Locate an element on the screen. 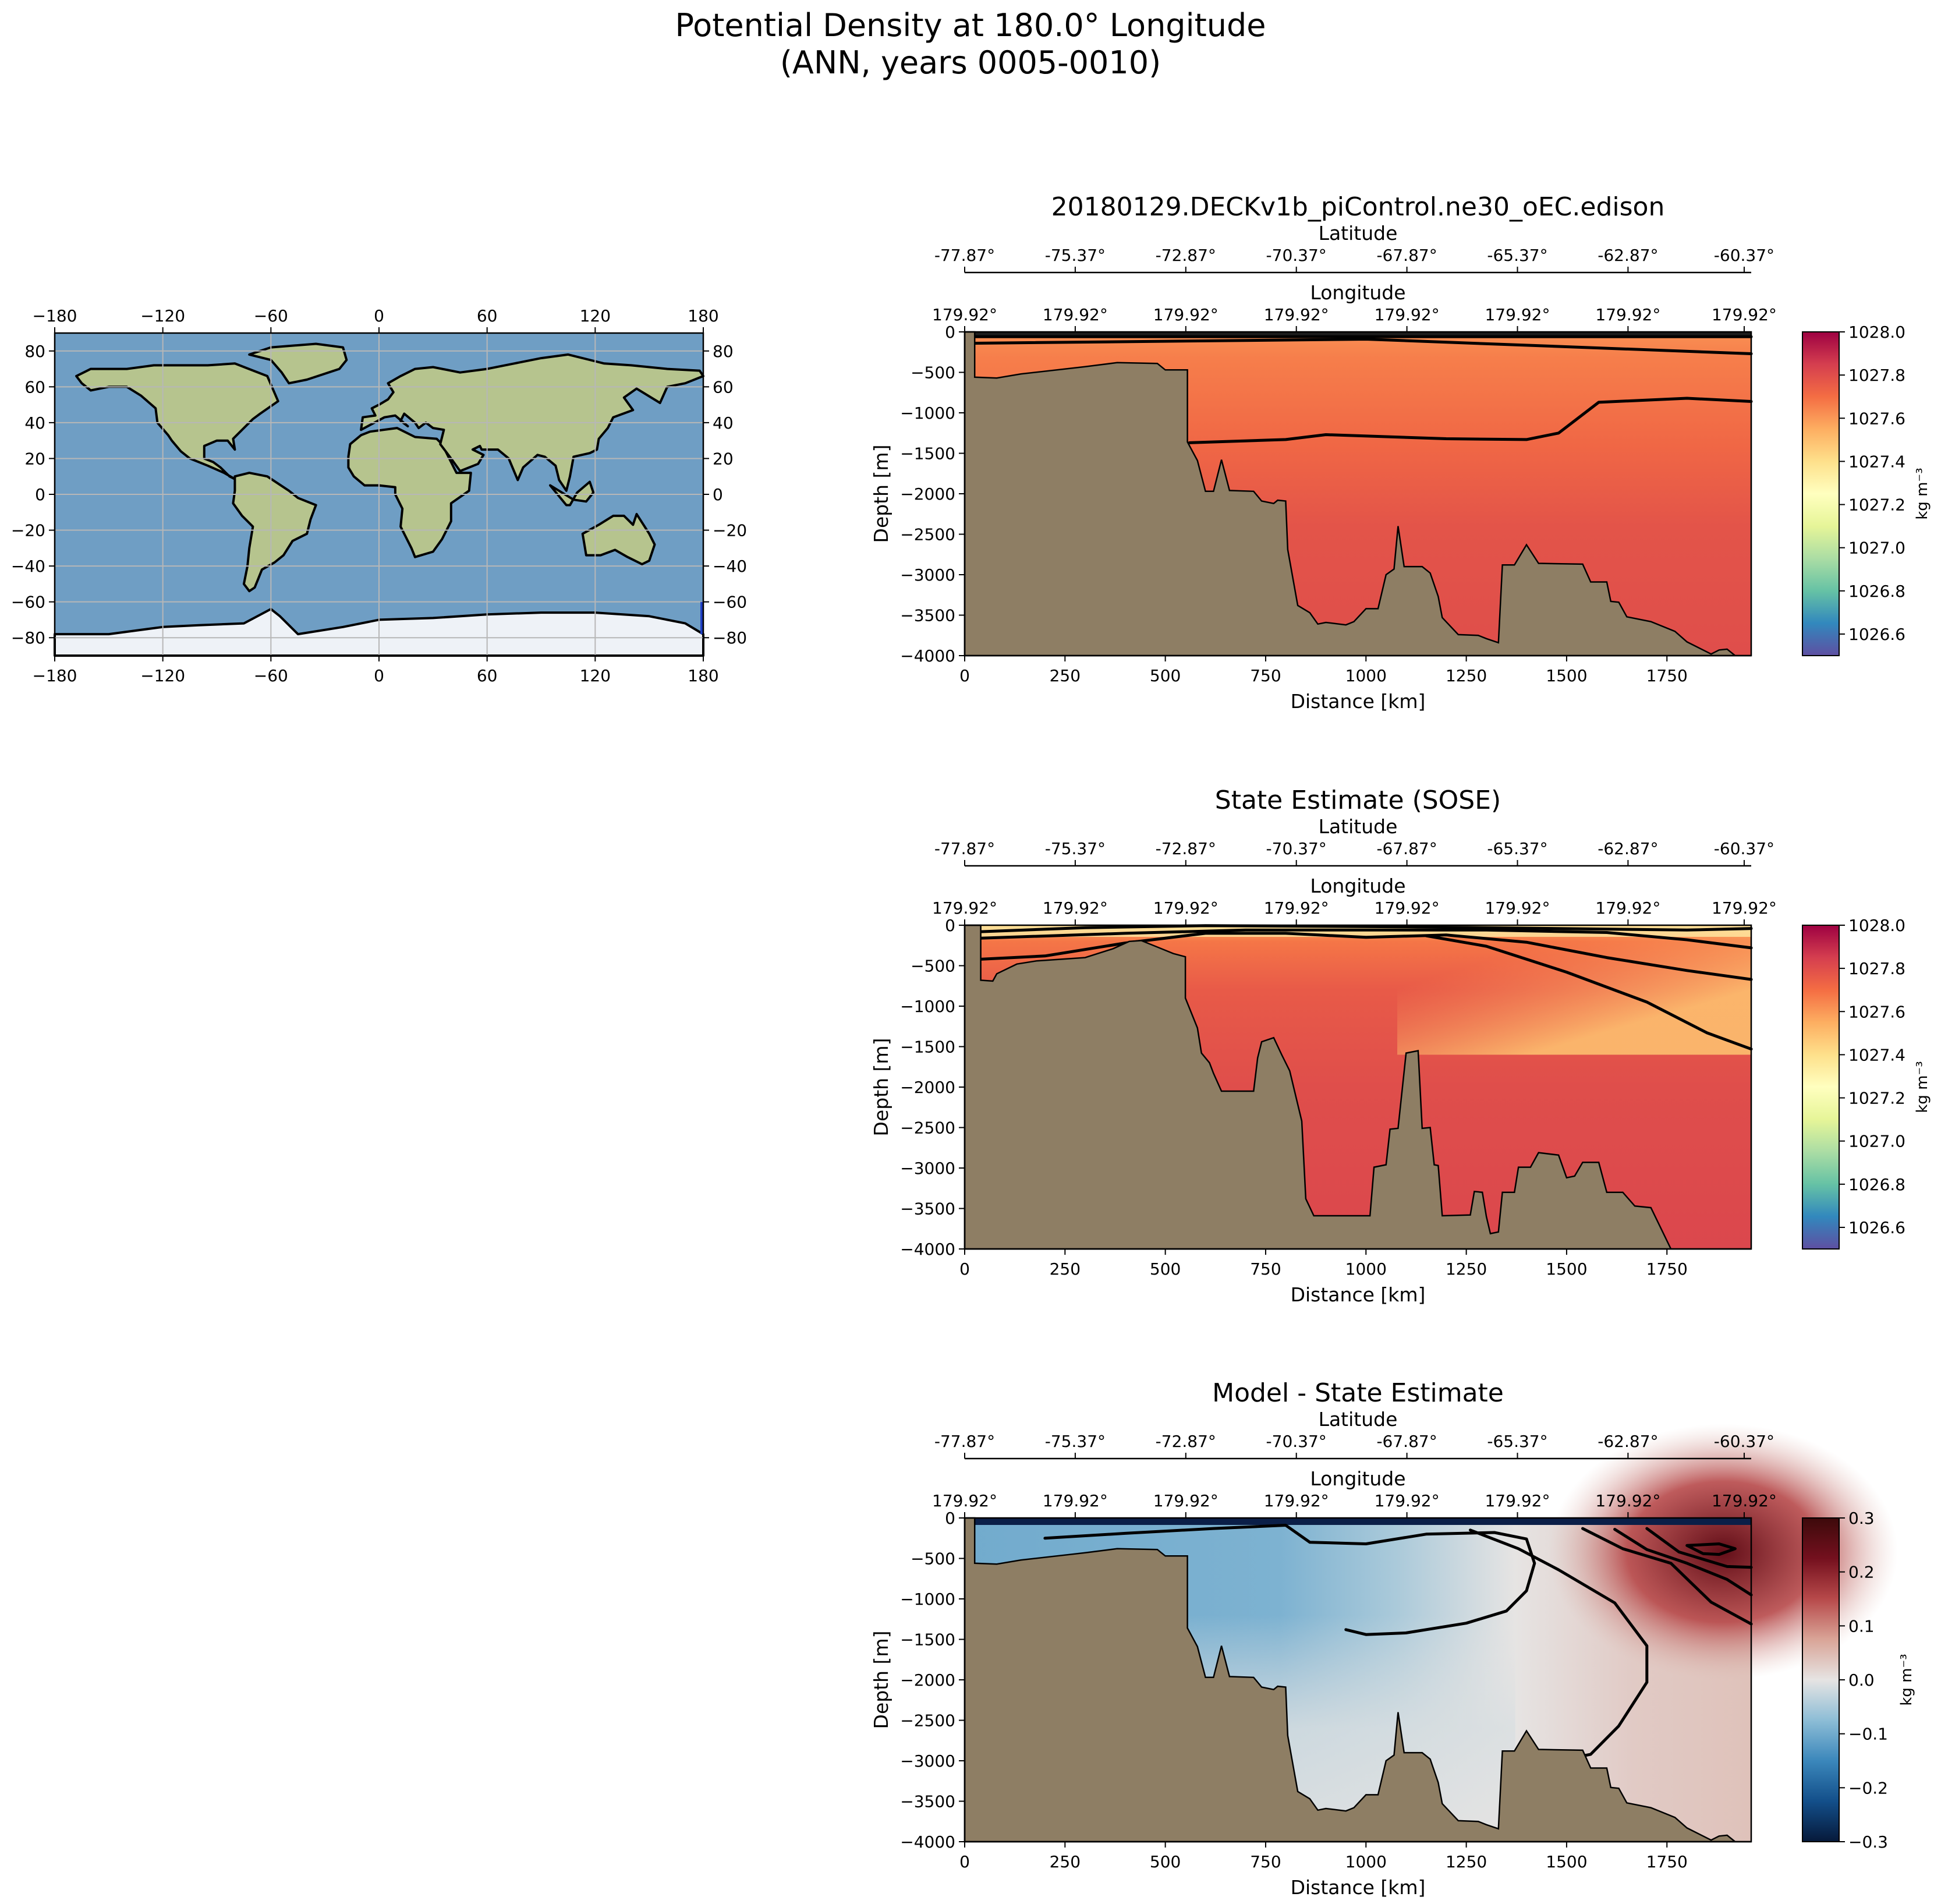 The width and height of the screenshot is (1941, 1904). map-left-tick-label: 20 is located at coordinates (34, 458).